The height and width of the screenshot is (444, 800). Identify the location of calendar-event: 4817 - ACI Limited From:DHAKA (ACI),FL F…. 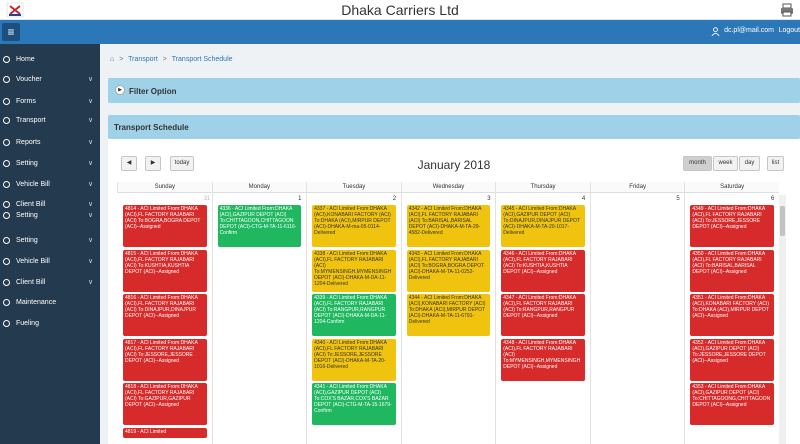
(165, 359).